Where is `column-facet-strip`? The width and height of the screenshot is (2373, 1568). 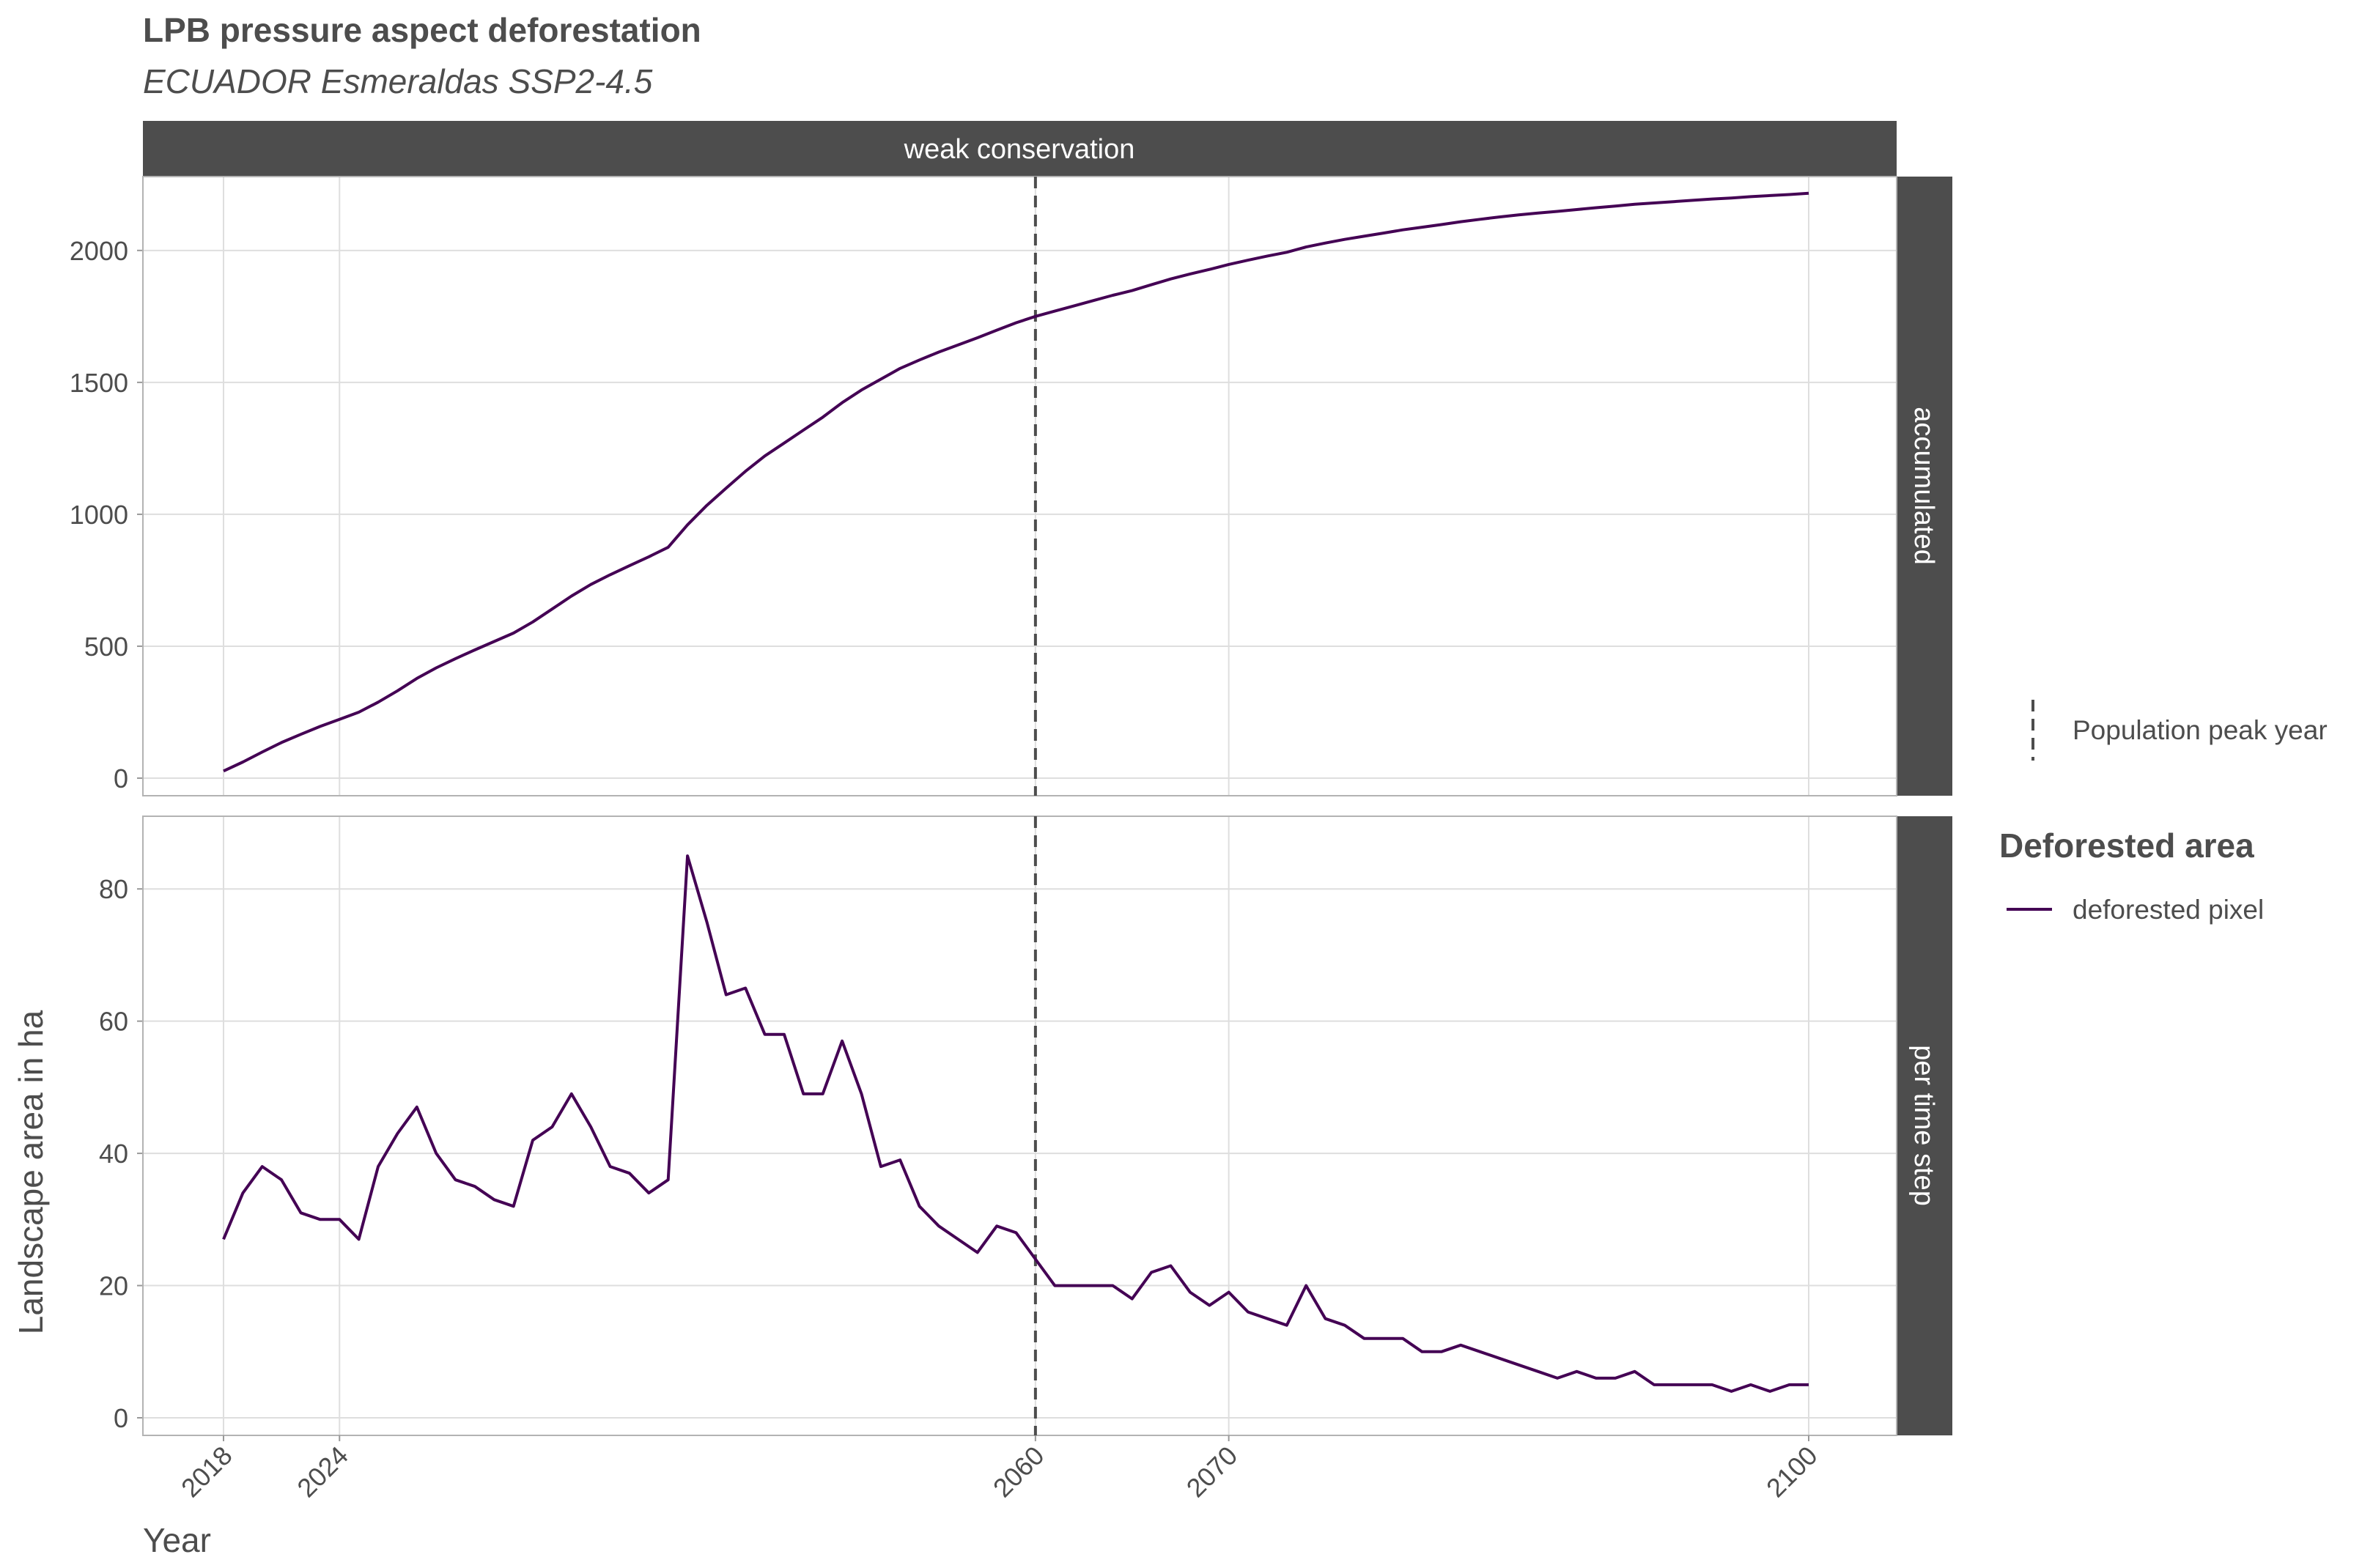 column-facet-strip is located at coordinates (1020, 149).